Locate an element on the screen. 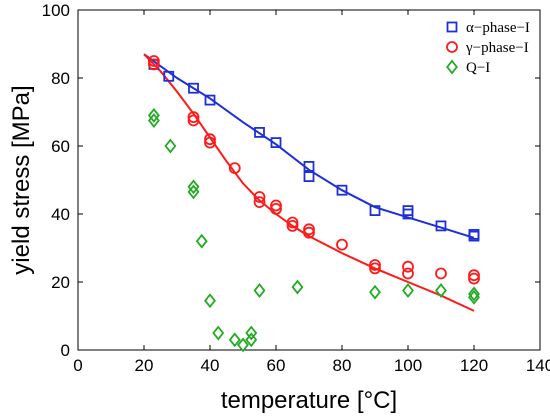 The height and width of the screenshot is (419, 550). legend-entry-label: α−phase−I is located at coordinates (498, 28).